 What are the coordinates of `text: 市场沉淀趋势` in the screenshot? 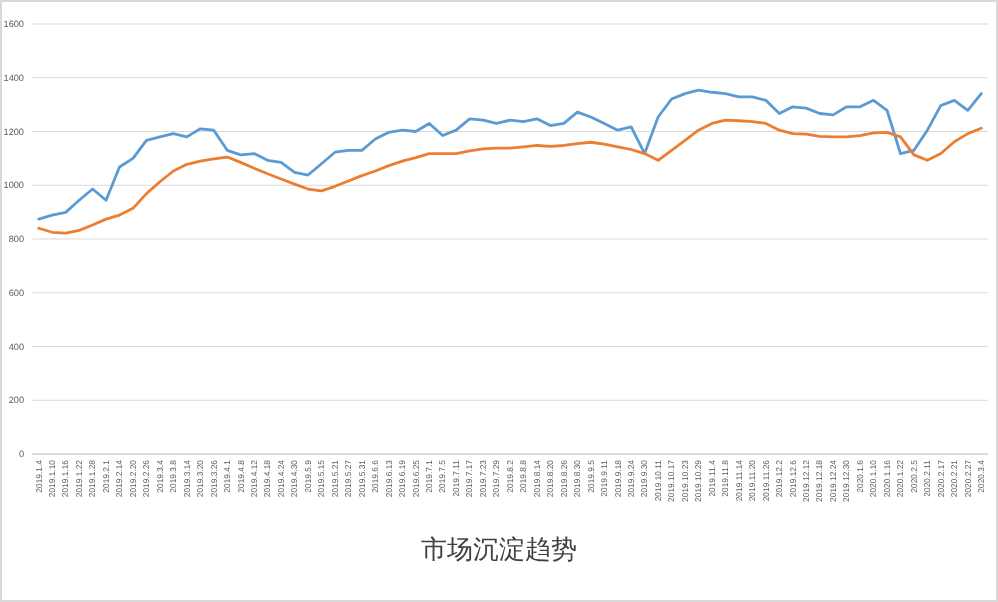 It's located at (499, 549).